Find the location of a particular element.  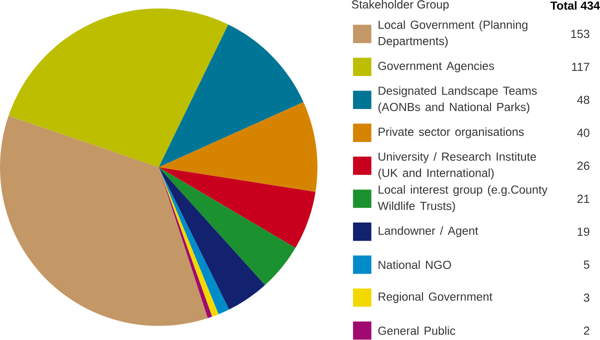

text: Total 434 is located at coordinates (575, 5).